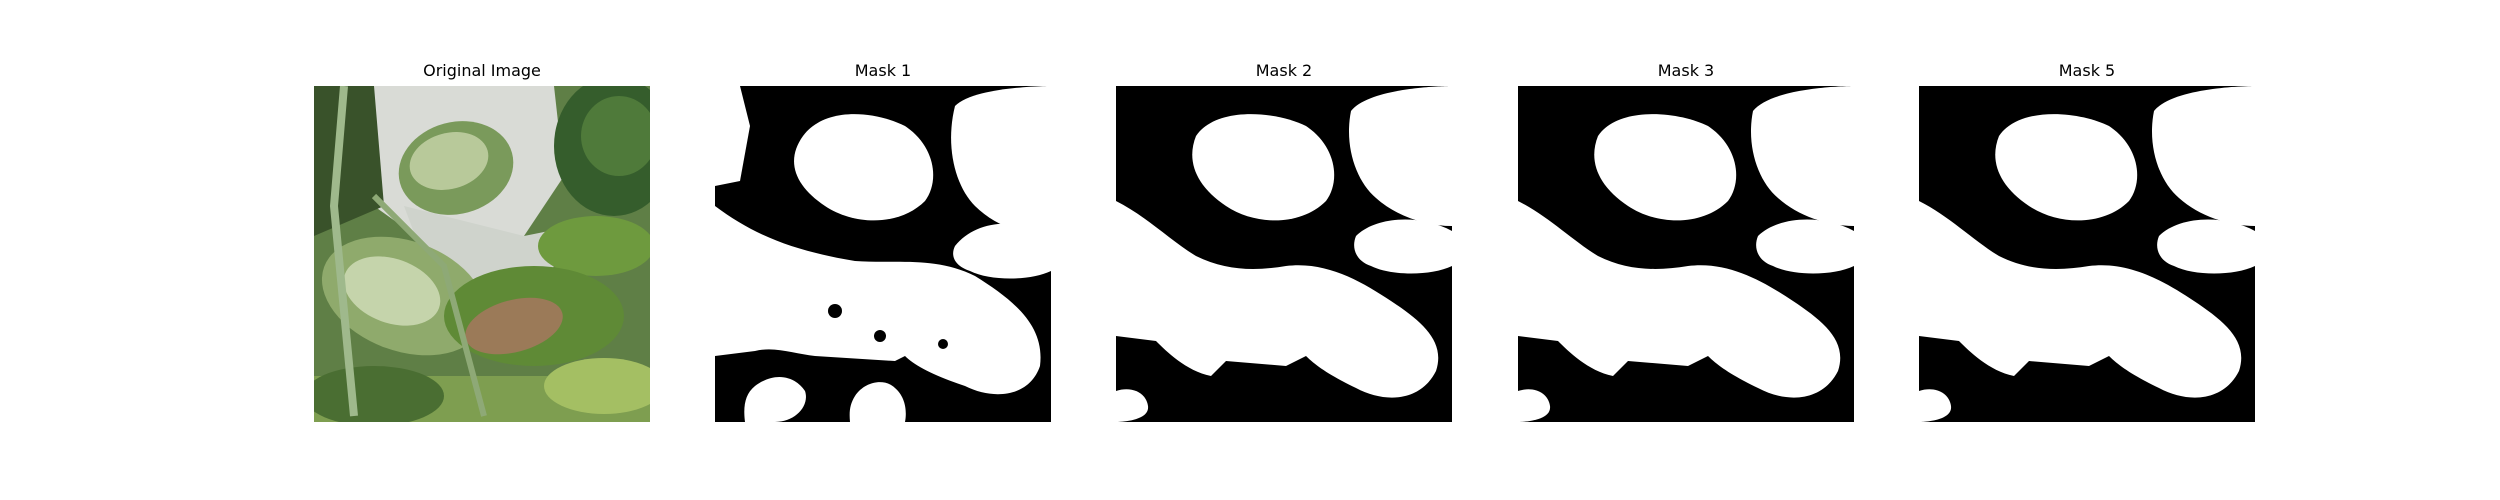 This screenshot has height=500, width=2500. Describe the element at coordinates (1284, 254) in the screenshot. I see `mask-2-image` at that location.